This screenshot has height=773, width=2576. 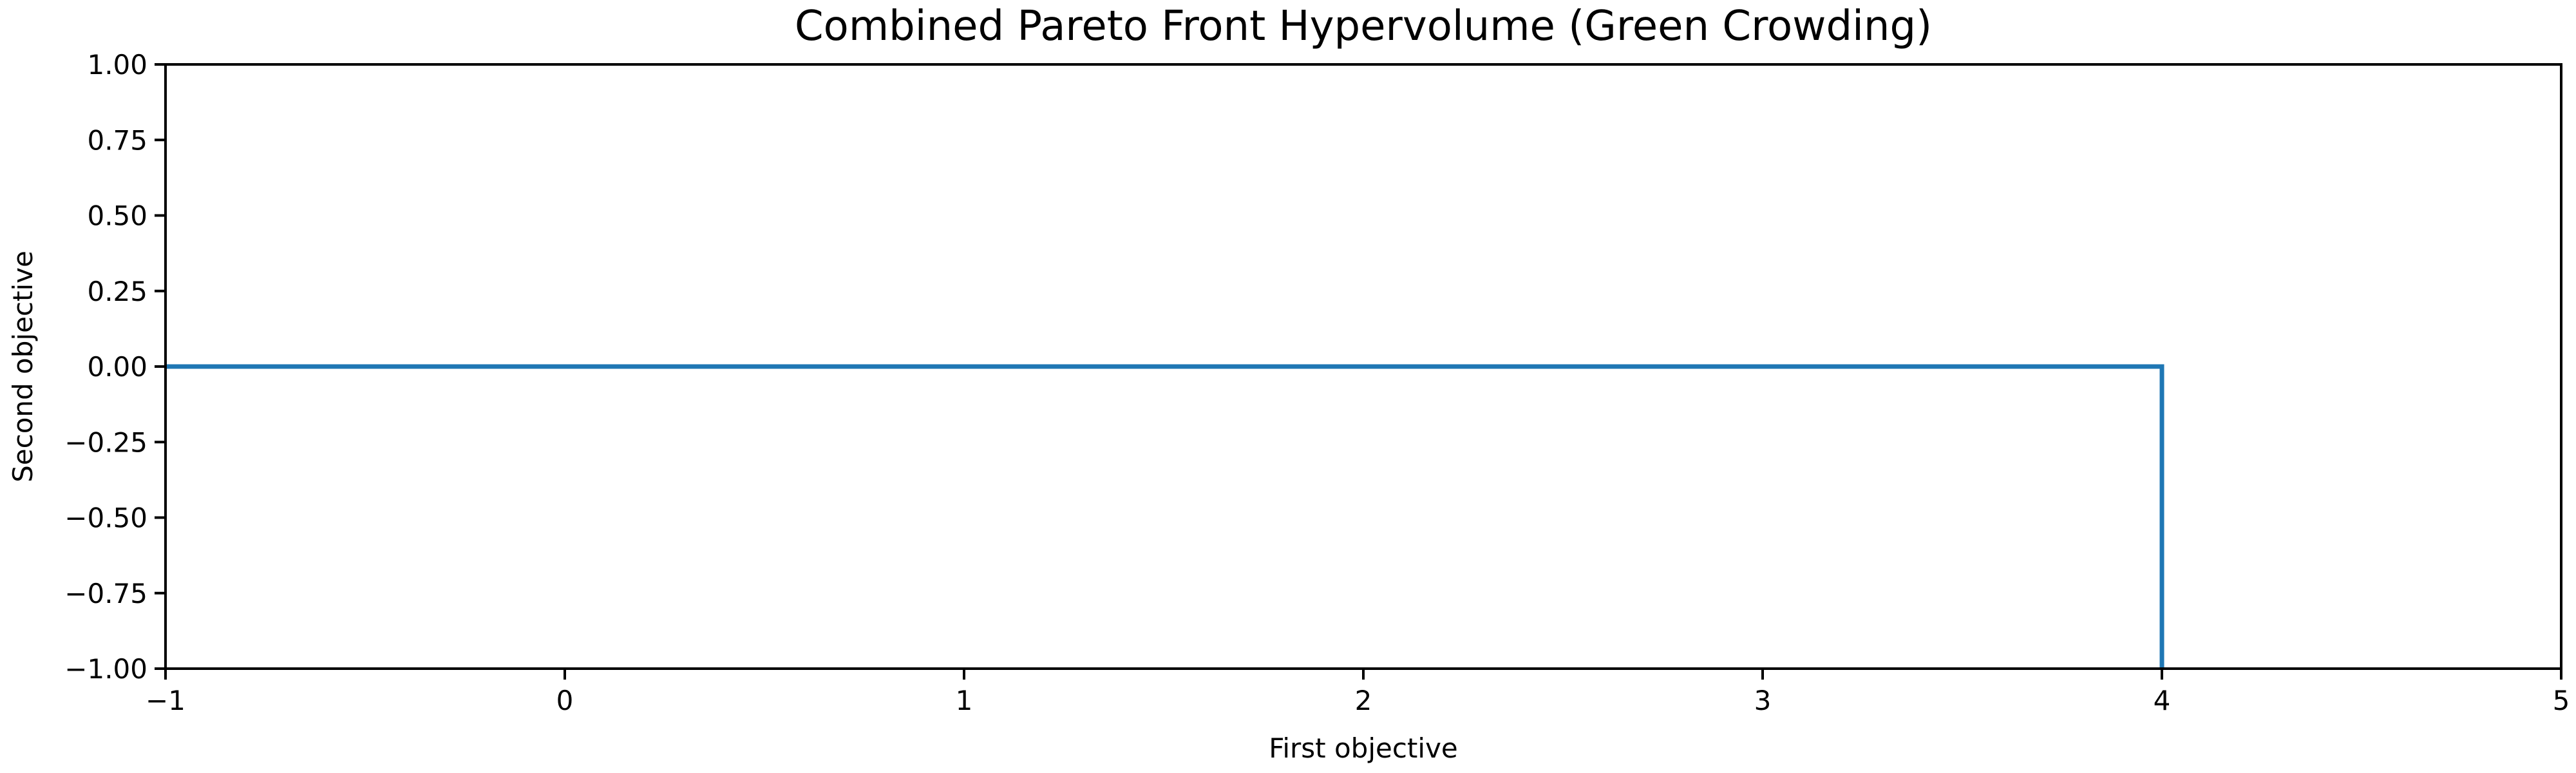 I want to click on x-axis: −1 0 1 2 3 4 5, so click(x=1358, y=692).